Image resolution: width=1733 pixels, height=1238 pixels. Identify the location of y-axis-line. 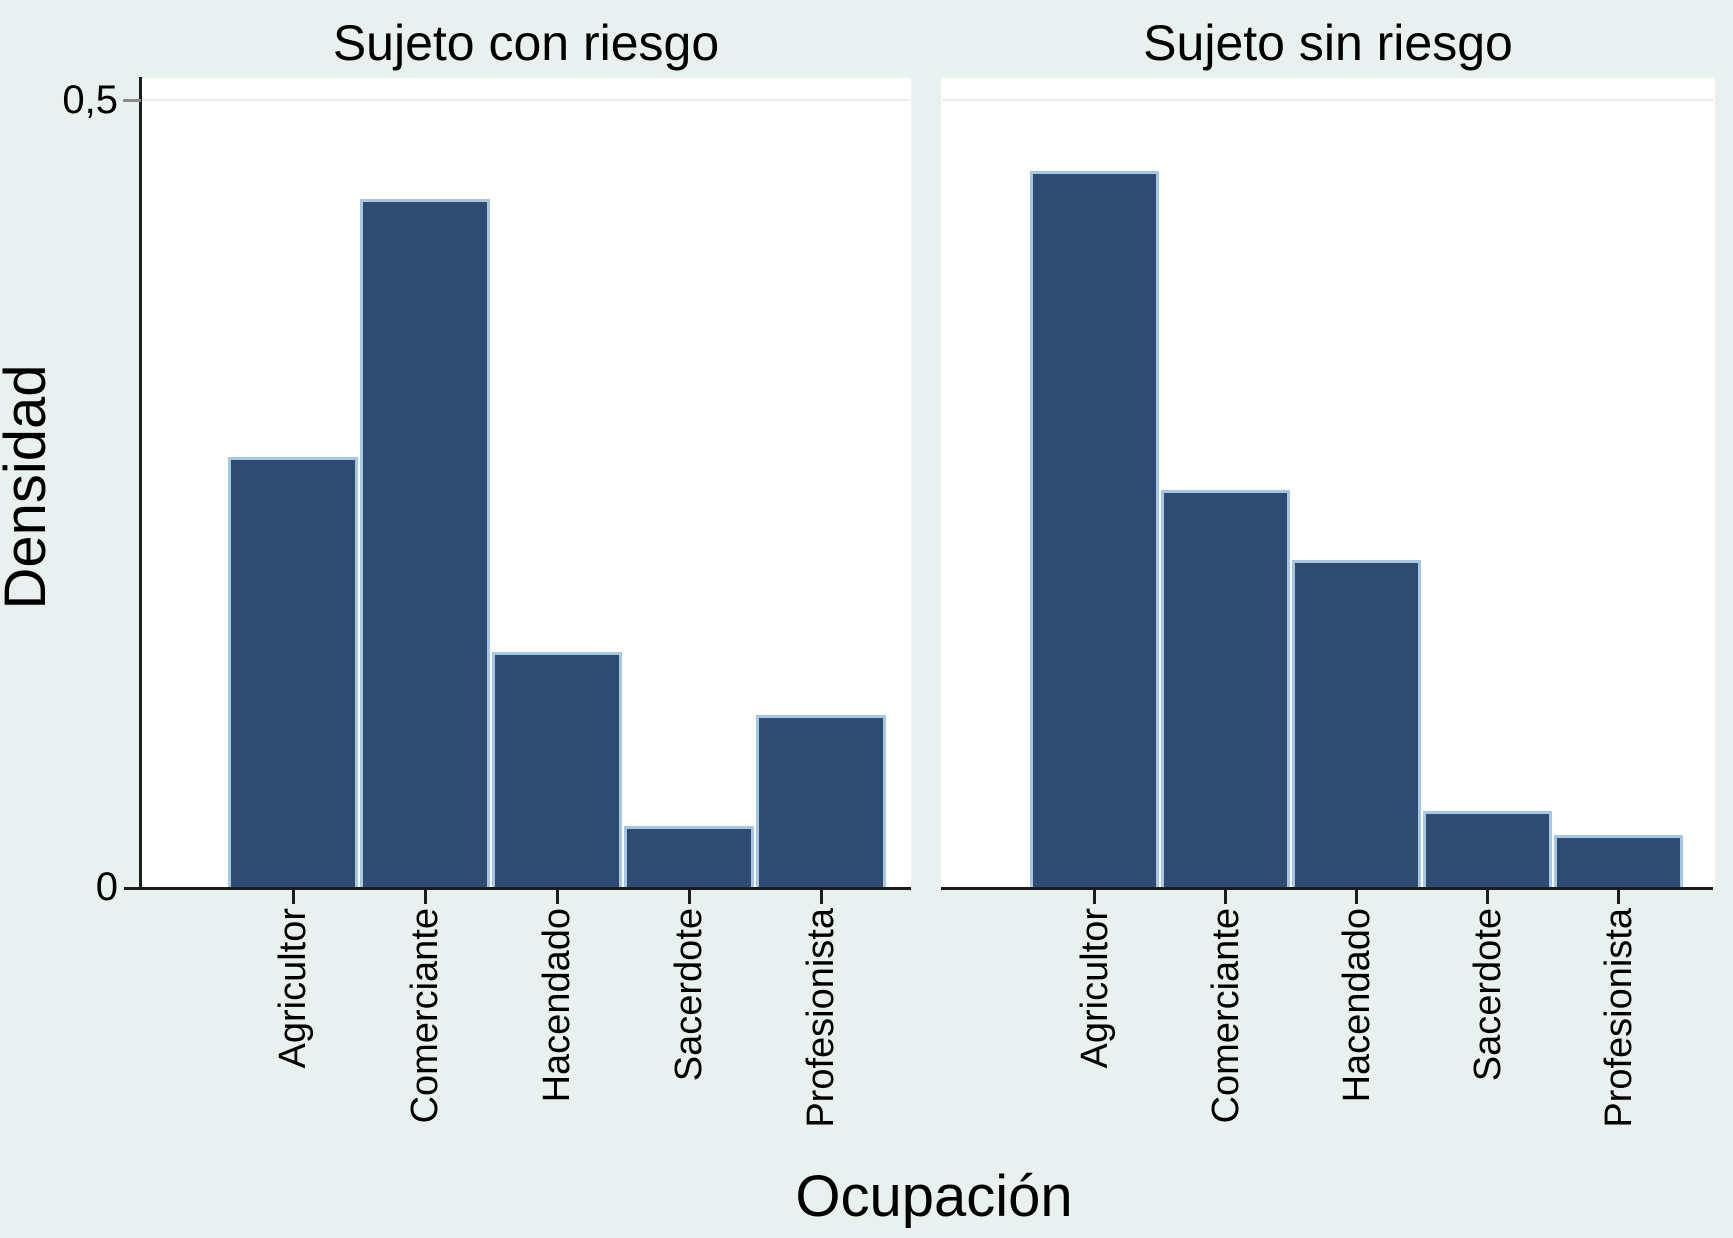
(140, 483).